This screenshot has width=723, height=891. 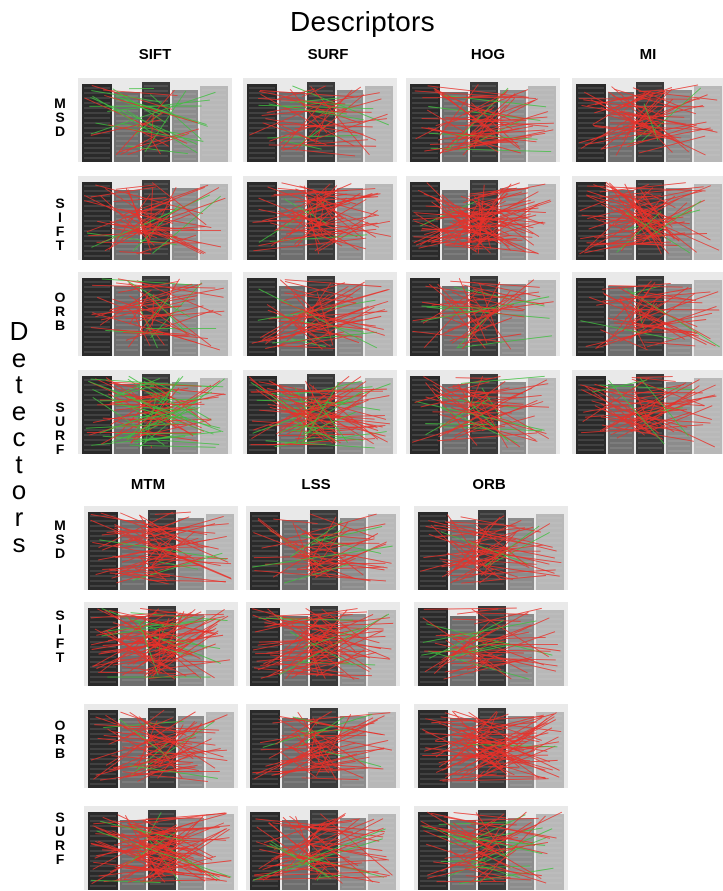 I want to click on top-col-header: SURF, so click(x=328, y=54).